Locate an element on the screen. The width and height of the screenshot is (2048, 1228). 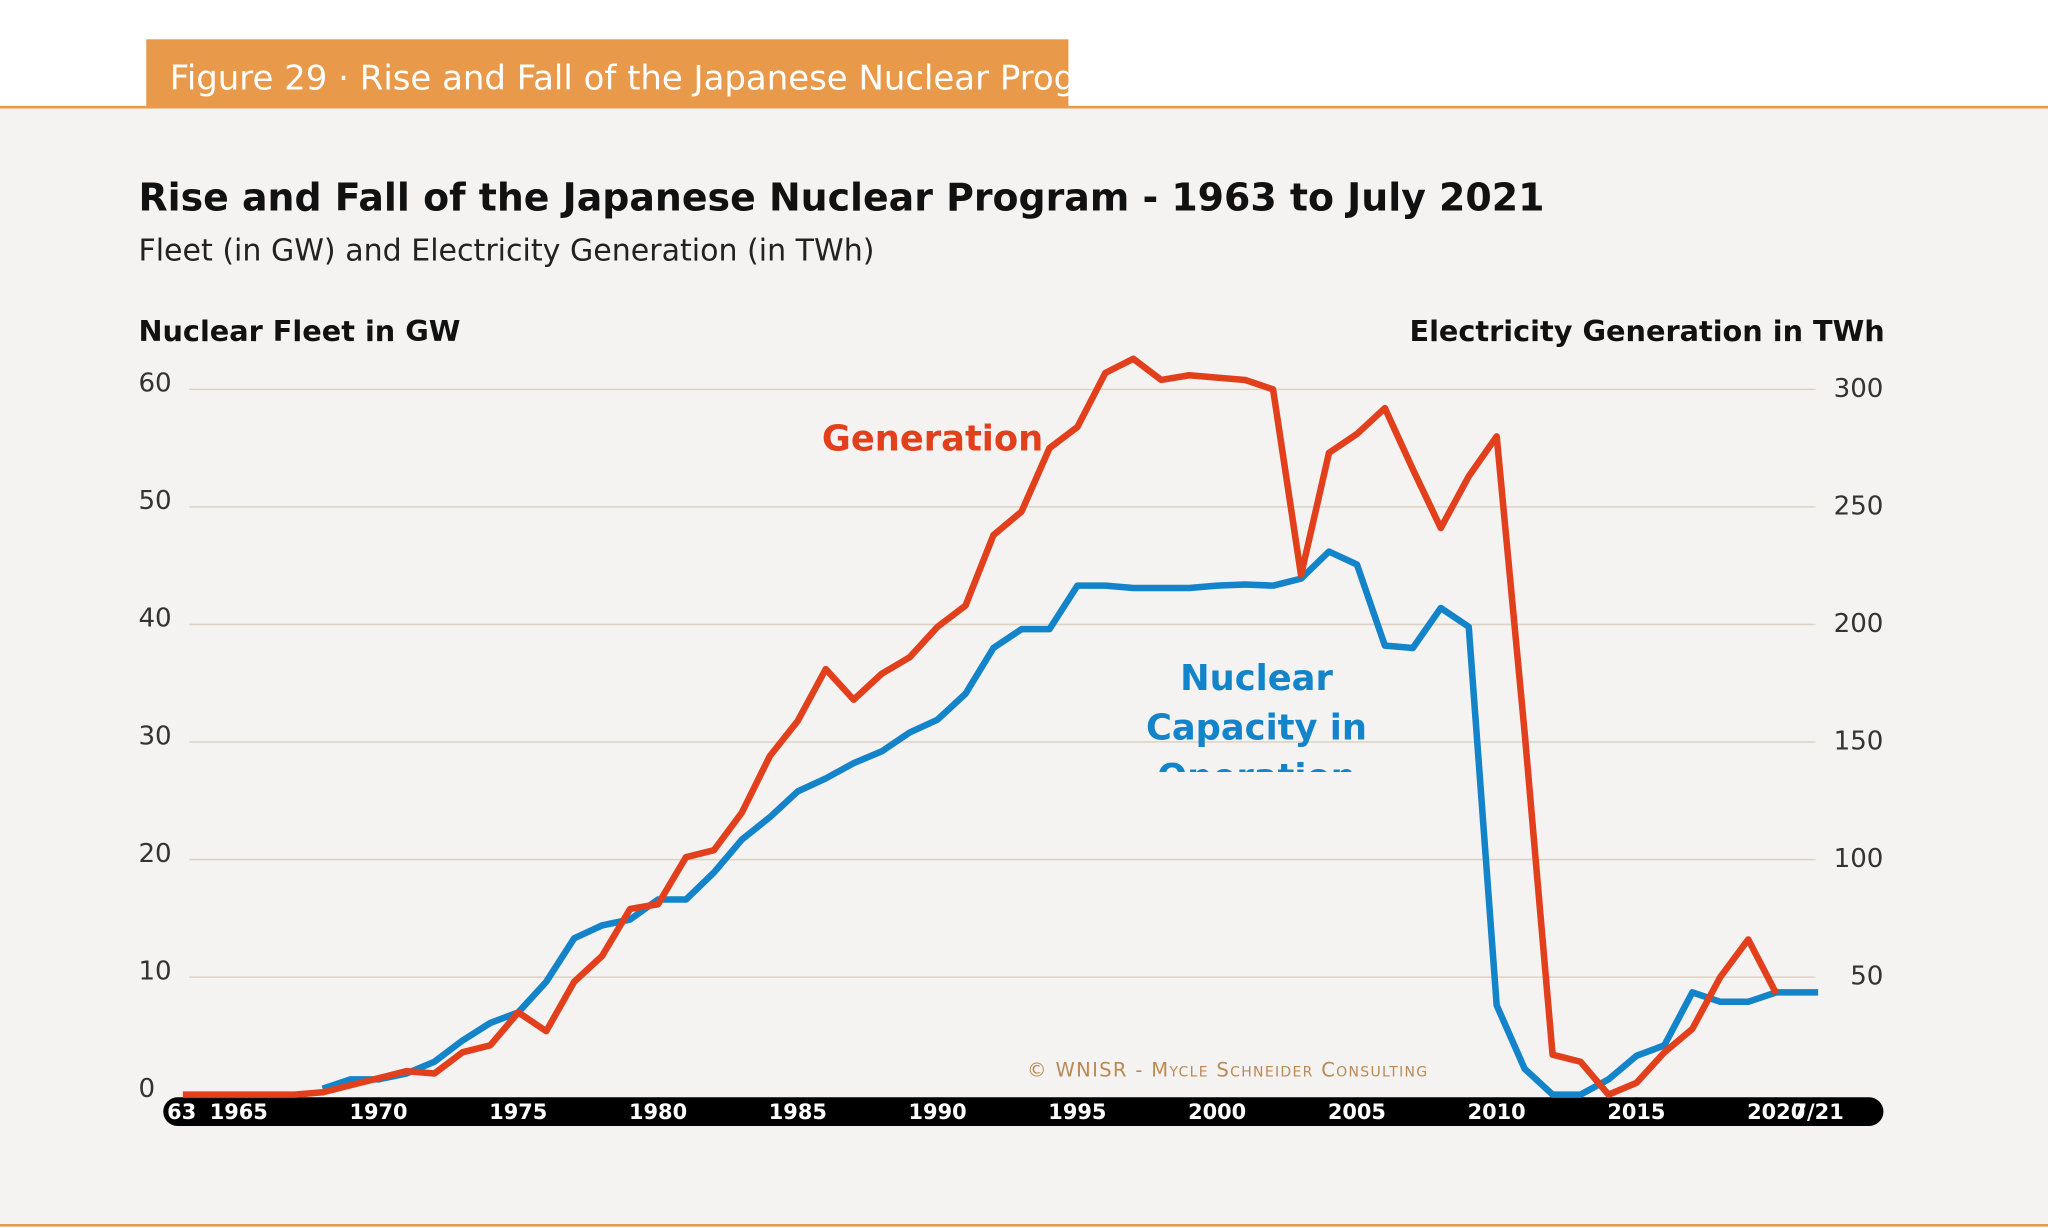
x-axis-bar is located at coordinates (1023, 1111).